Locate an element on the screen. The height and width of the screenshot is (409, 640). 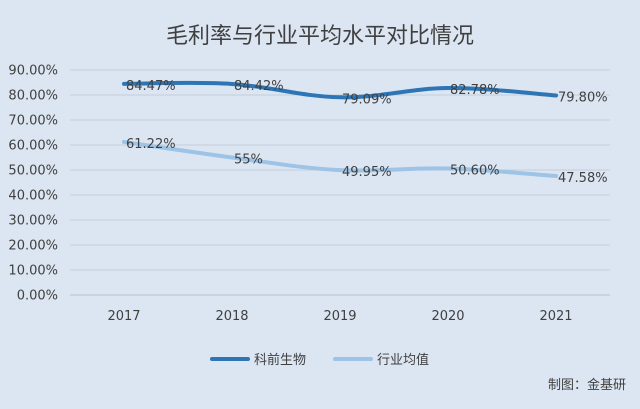
data-label: 50.60% is located at coordinates (475, 171).